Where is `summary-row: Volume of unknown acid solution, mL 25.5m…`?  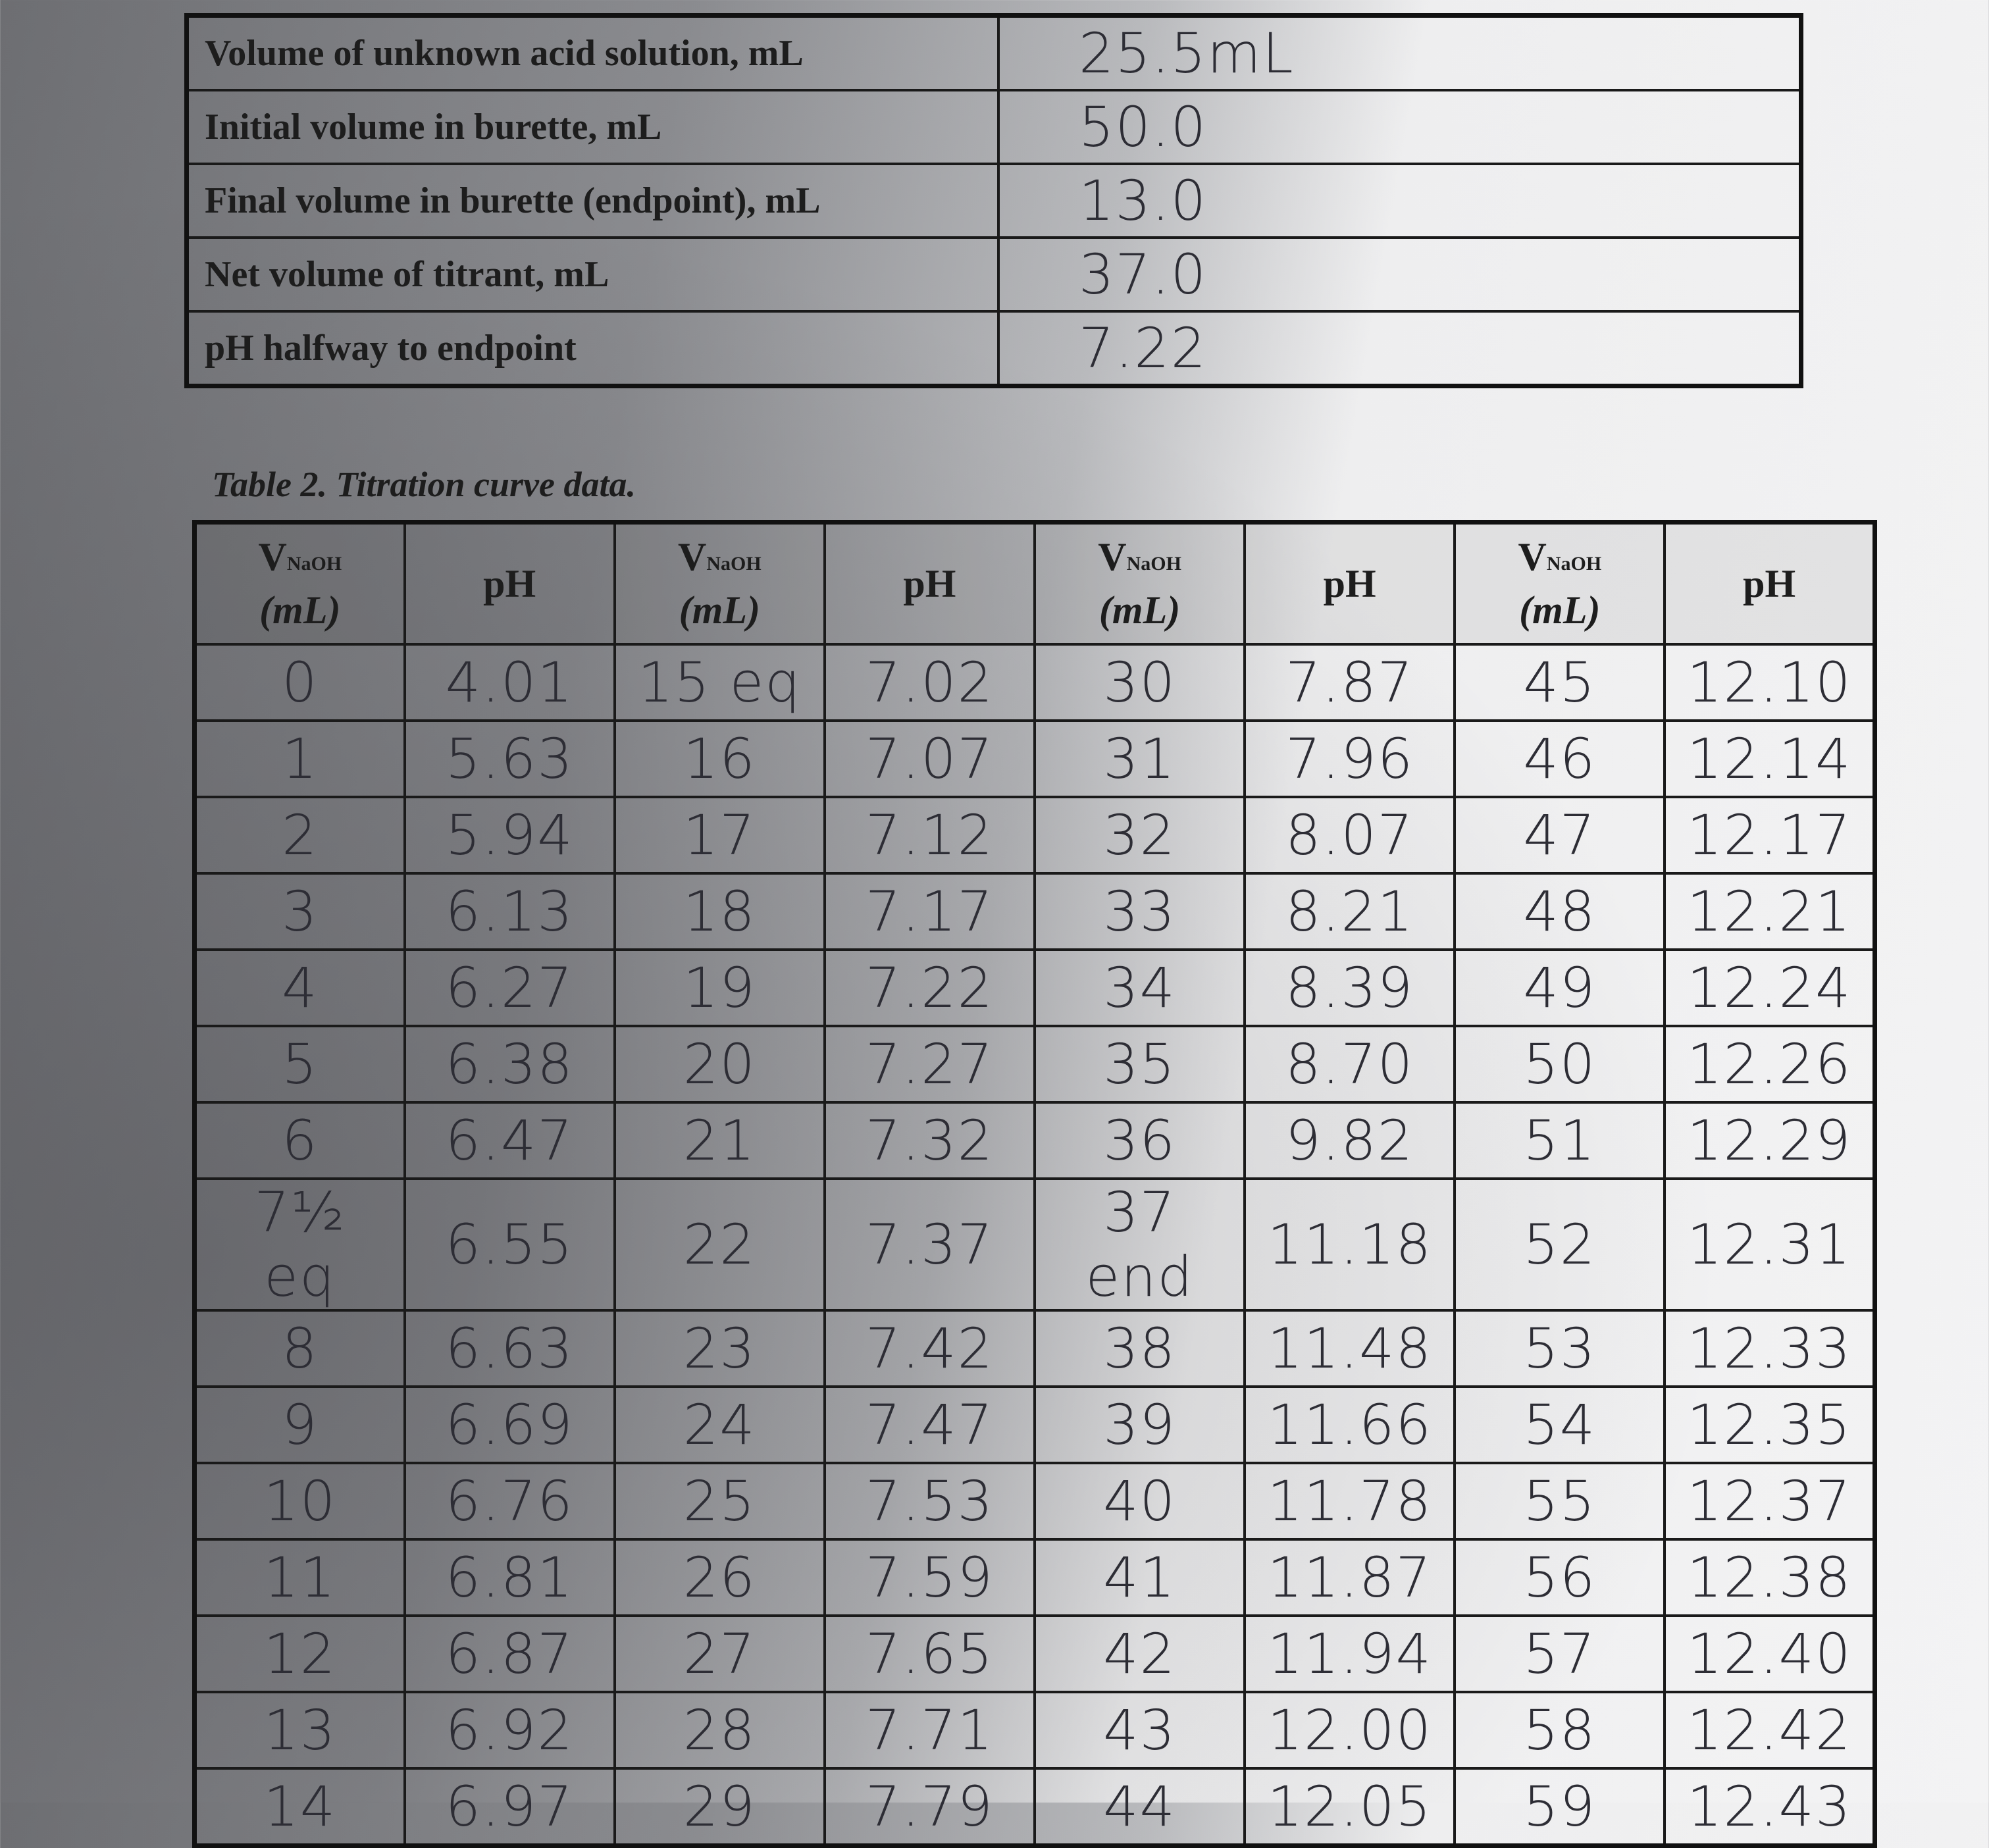
summary-row: Volume of unknown acid solution, mL 25.5m… is located at coordinates (994, 52).